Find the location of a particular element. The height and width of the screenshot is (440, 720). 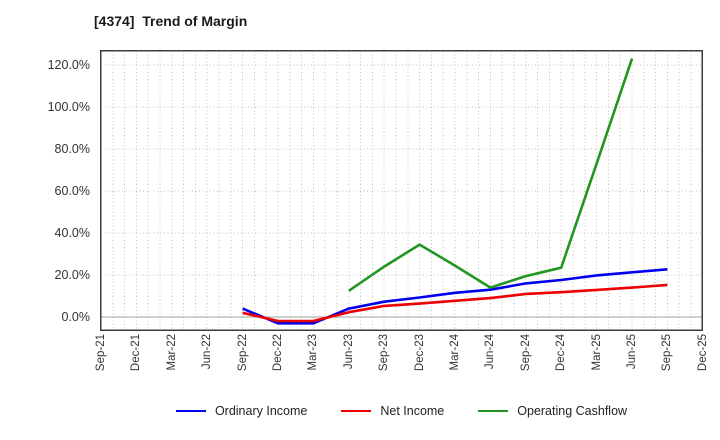

x-axis-tick-label: Mar-25 is located at coordinates (596, 352).